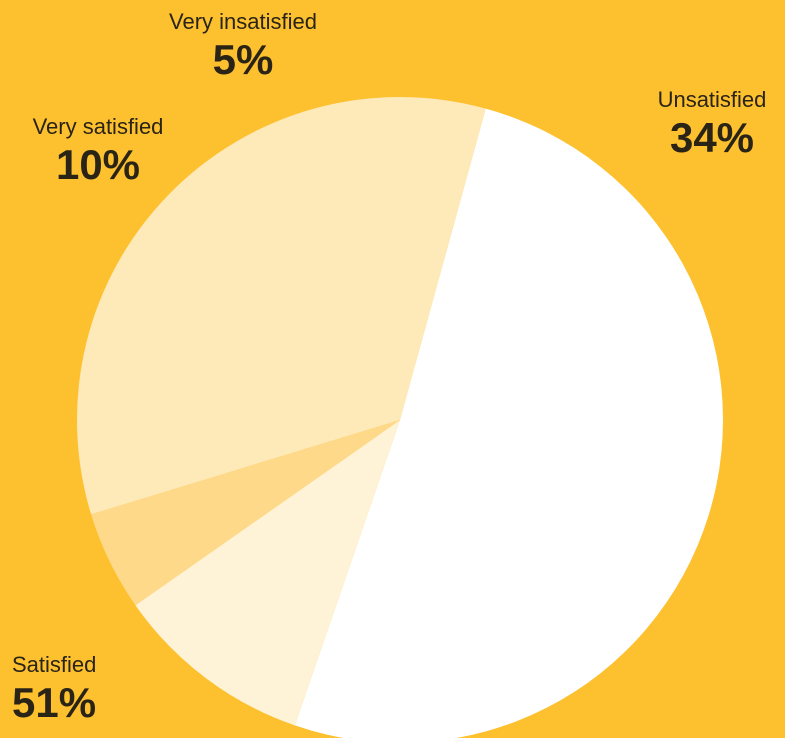 The image size is (785, 738). Describe the element at coordinates (98, 126) in the screenshot. I see `slice-label-very-satisfied: Very satisfied` at that location.